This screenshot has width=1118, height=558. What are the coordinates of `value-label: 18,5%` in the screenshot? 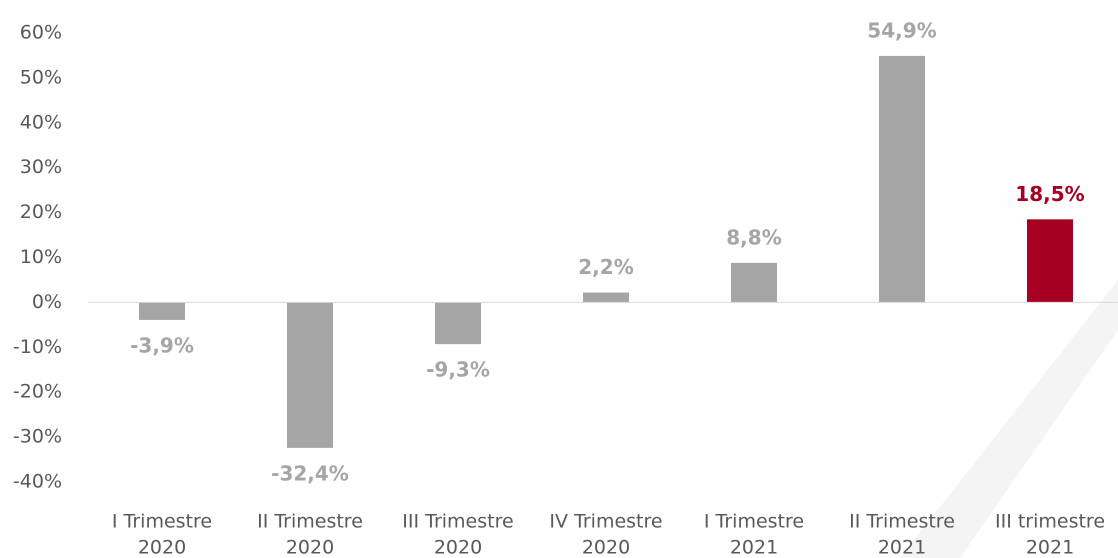 It's located at (1049, 194).